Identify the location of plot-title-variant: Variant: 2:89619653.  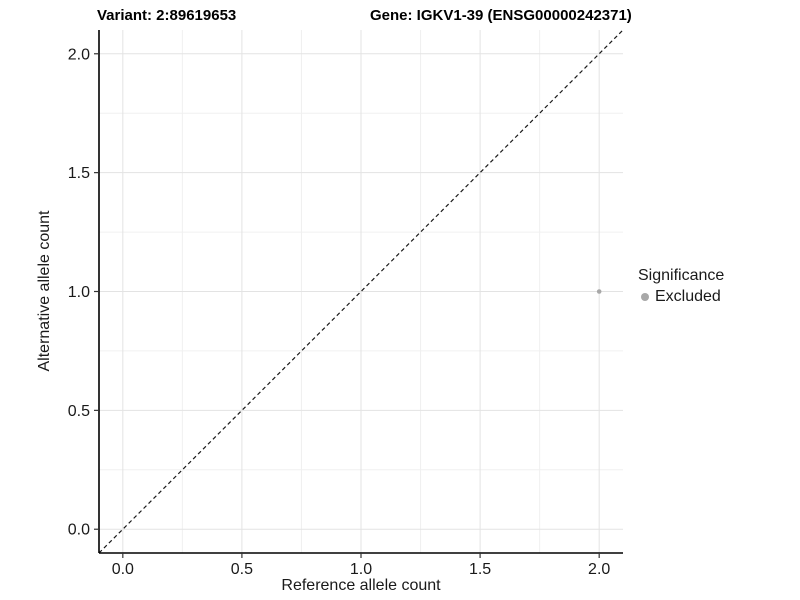
(167, 15).